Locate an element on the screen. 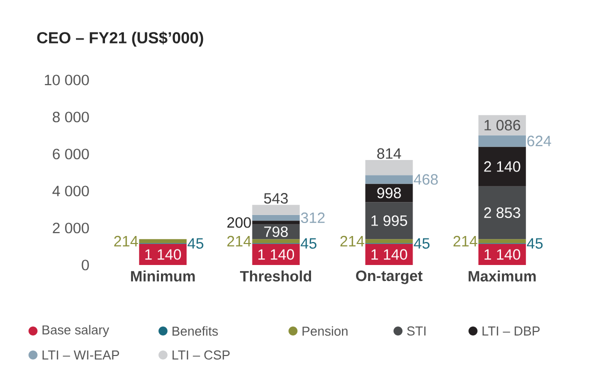  x-tick-label: Maximum is located at coordinates (502, 276).